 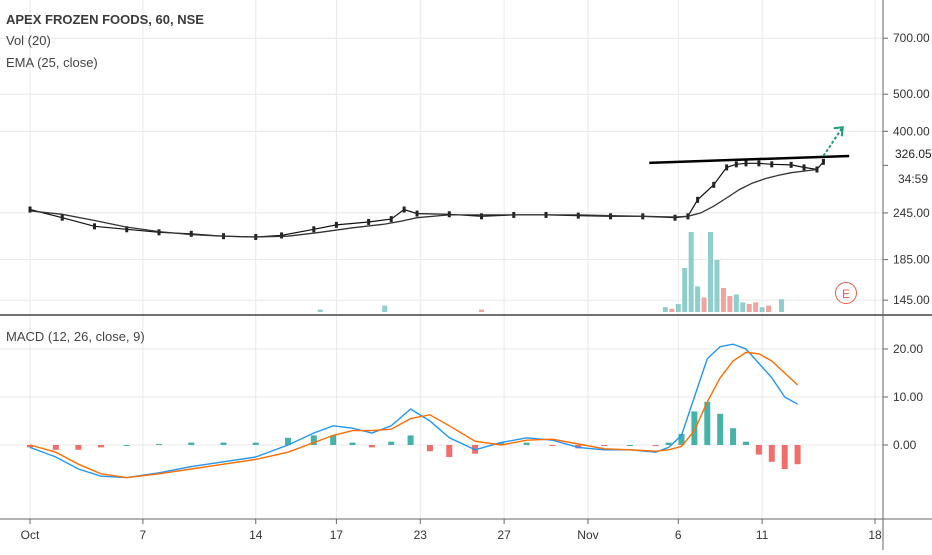 I want to click on macd-tick-label: 10.00, so click(x=908, y=397).